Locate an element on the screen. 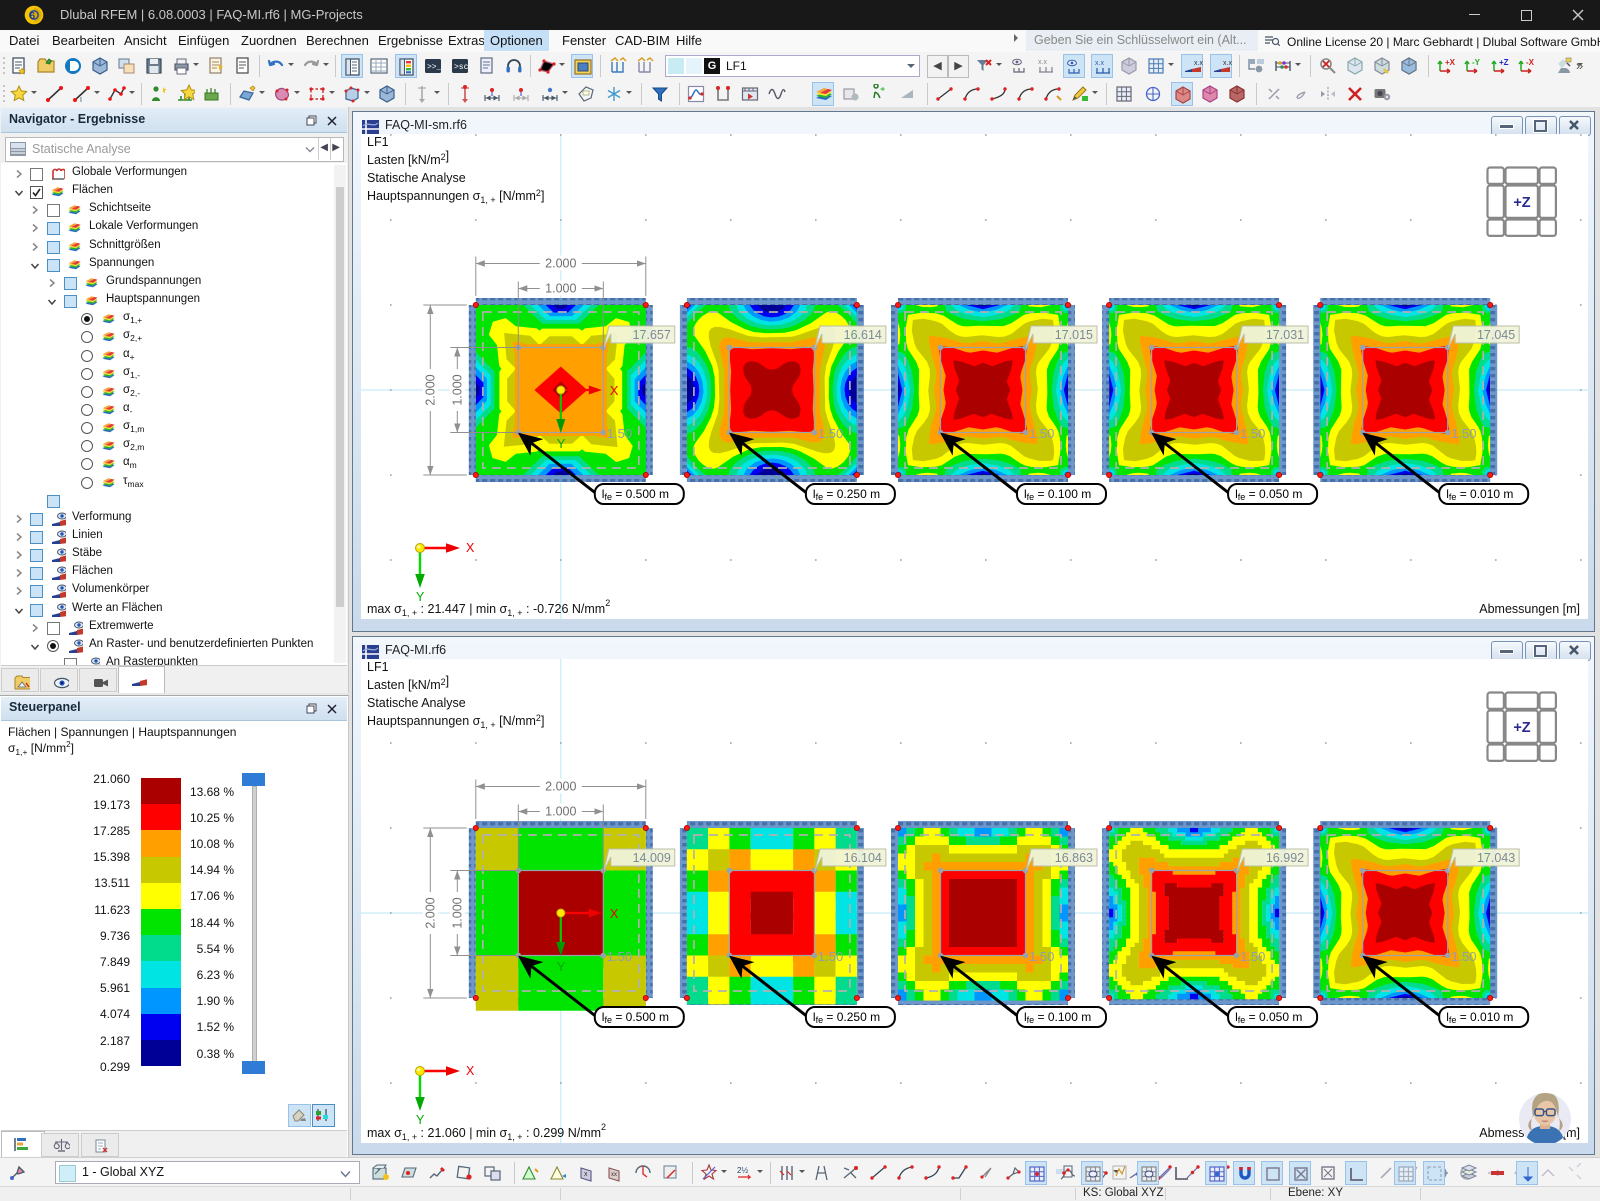  svg-text: -X is located at coordinates (1530, 62).